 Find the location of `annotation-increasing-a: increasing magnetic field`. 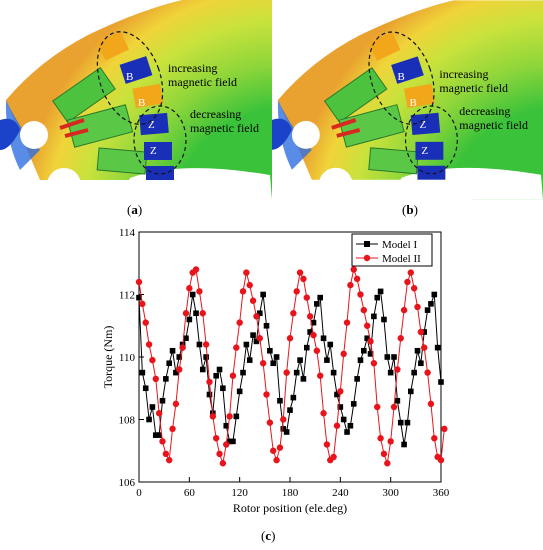

annotation-increasing-a: increasing magnetic field is located at coordinates (202, 75).